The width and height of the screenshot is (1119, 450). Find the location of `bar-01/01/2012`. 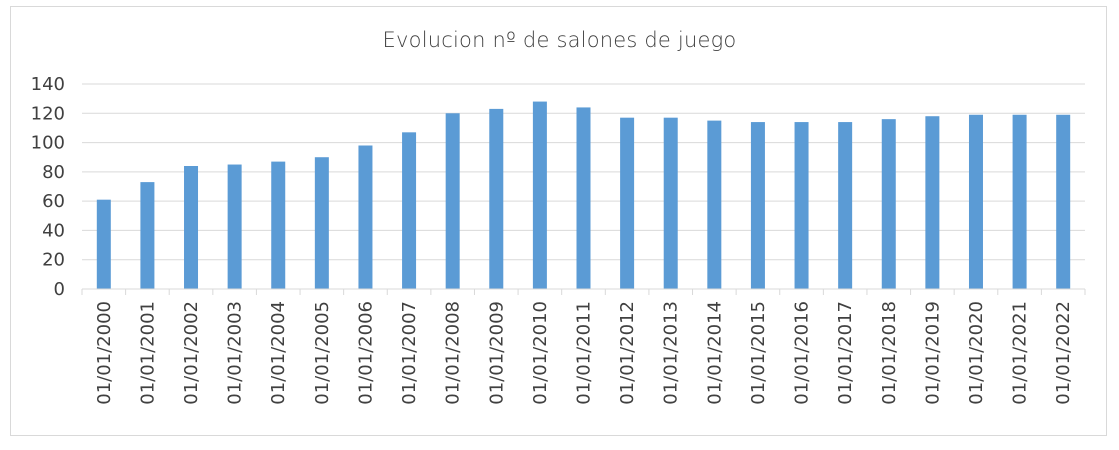

bar-01/01/2012 is located at coordinates (627, 203).